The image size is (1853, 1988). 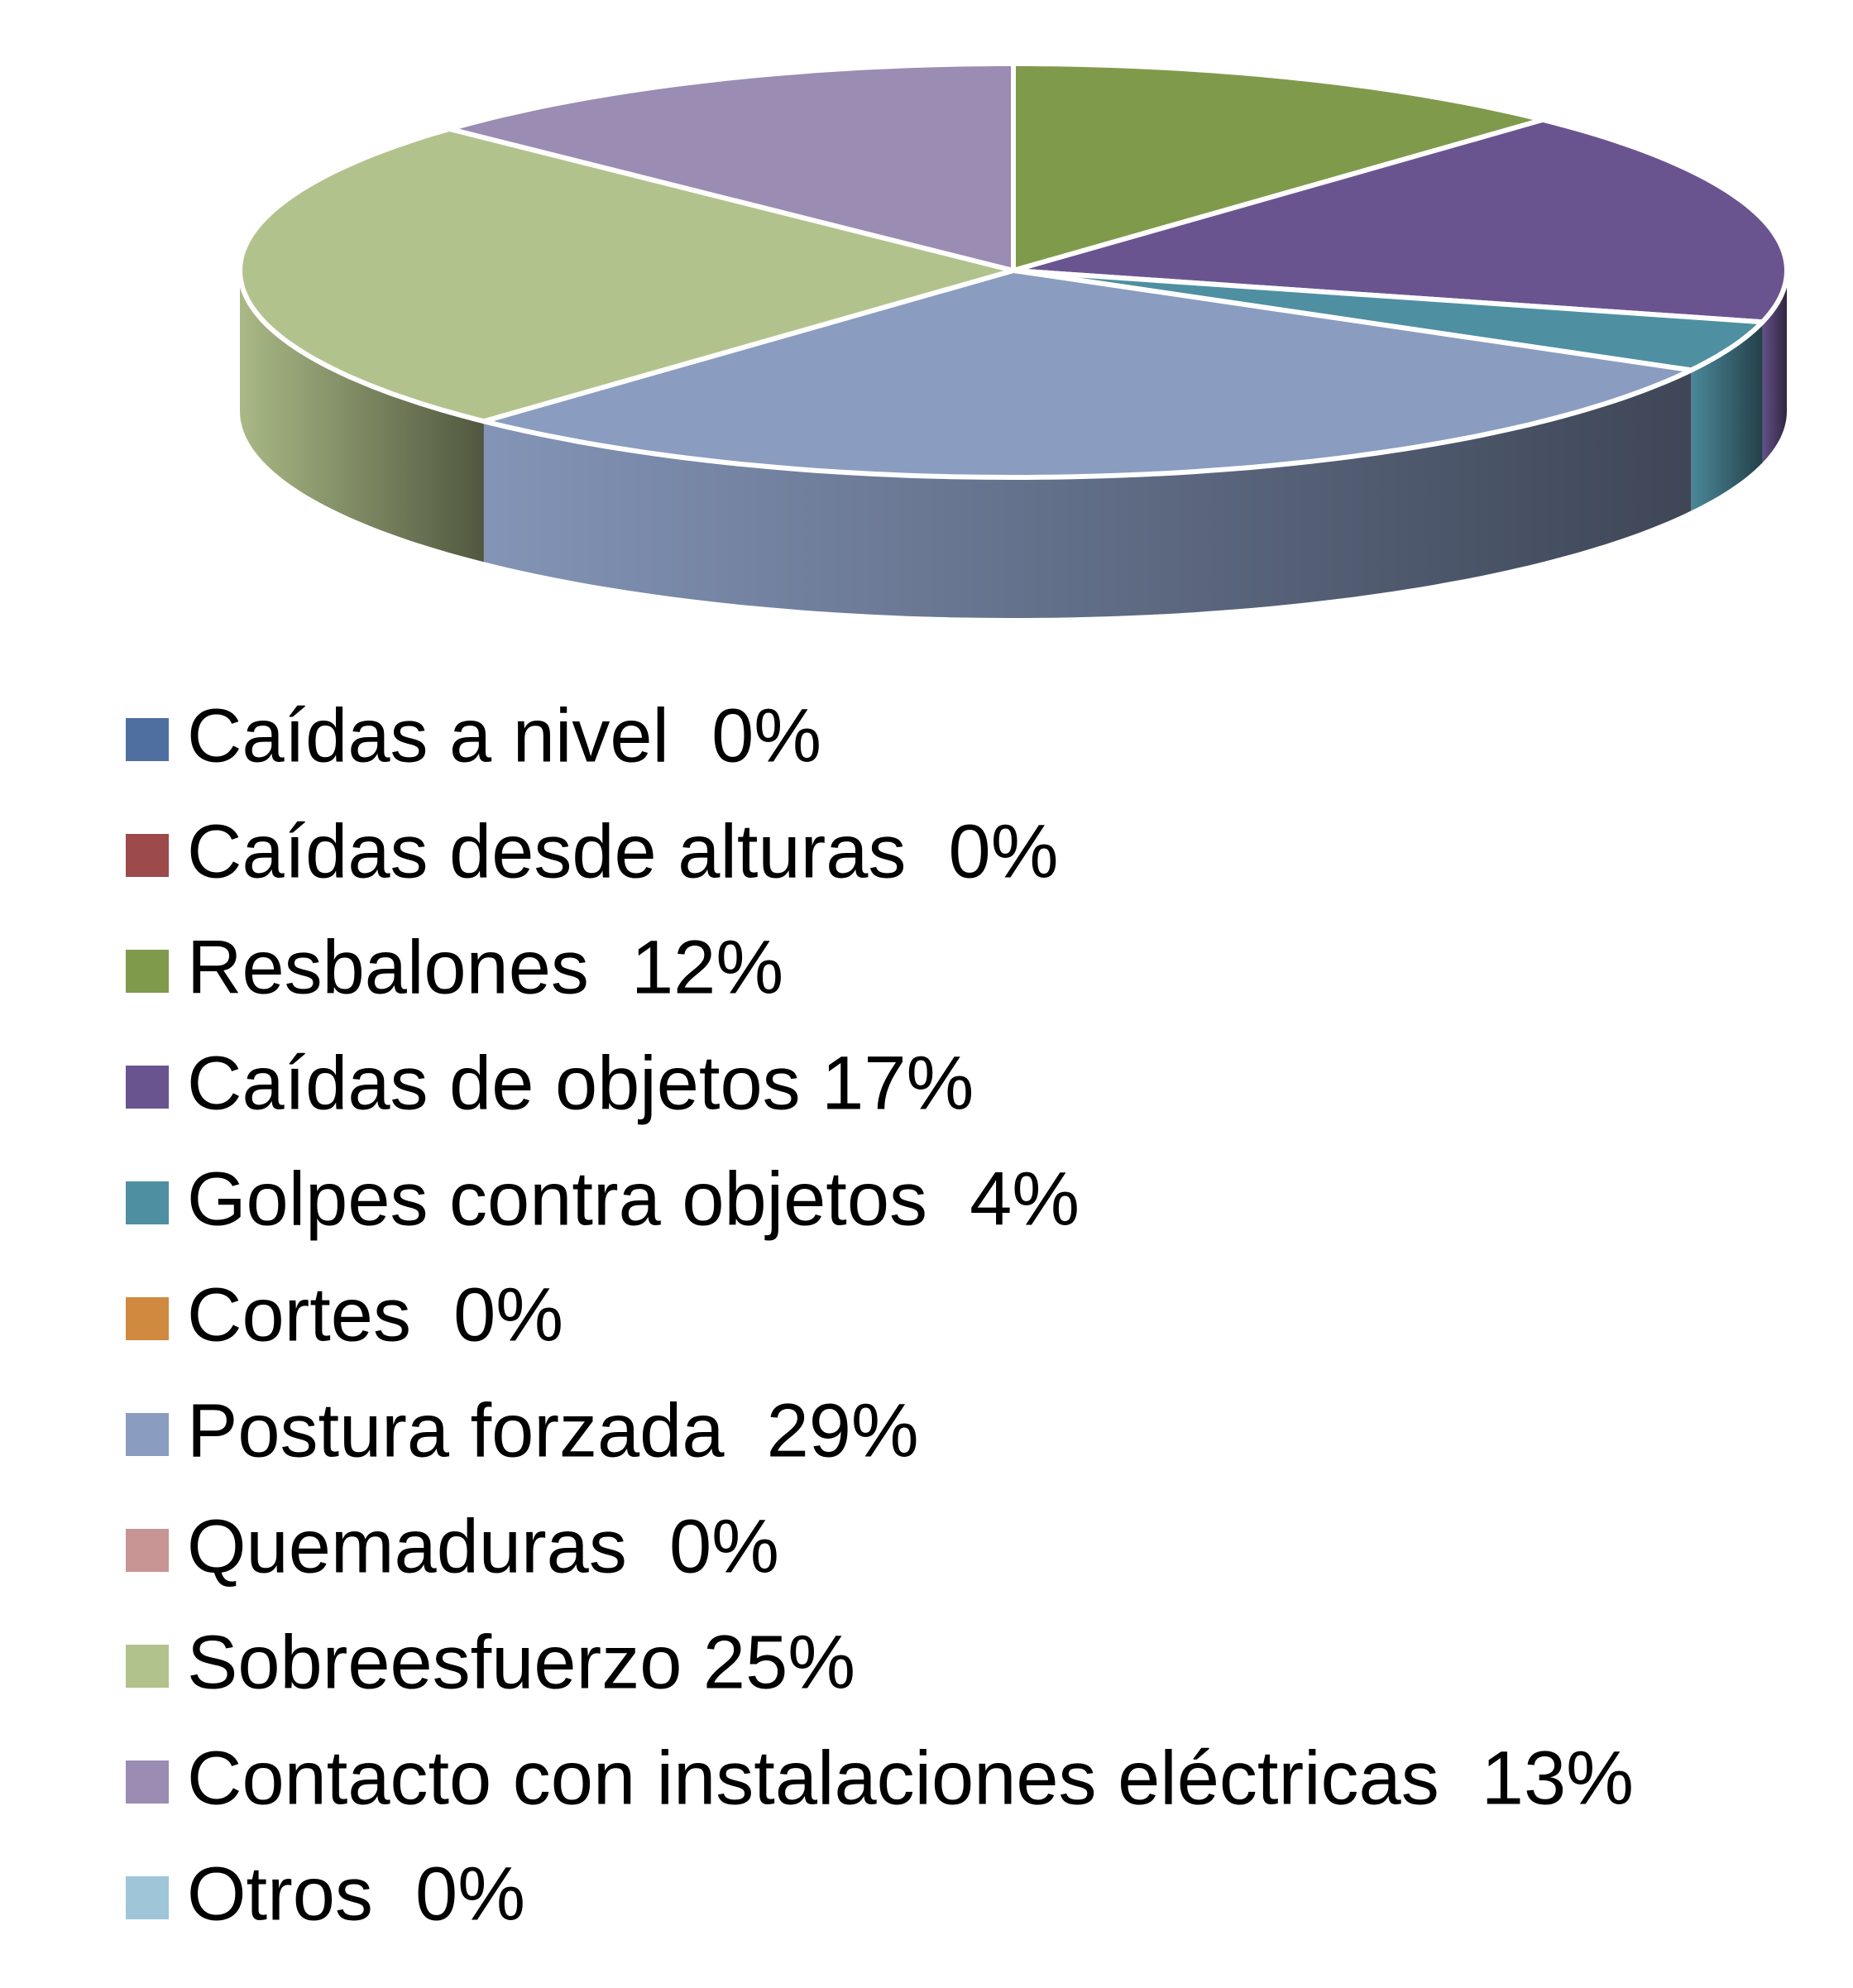 What do you see at coordinates (581, 1083) in the screenshot?
I see `legend-label: Caídas de objetos 17%` at bounding box center [581, 1083].